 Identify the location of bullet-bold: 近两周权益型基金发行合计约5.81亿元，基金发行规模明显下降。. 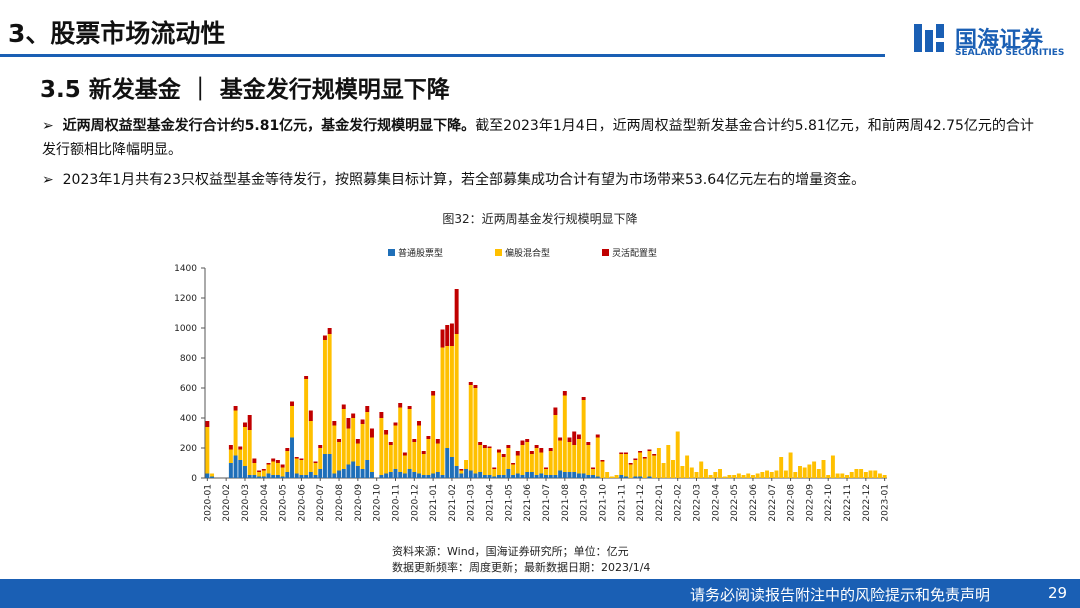
(269, 126).